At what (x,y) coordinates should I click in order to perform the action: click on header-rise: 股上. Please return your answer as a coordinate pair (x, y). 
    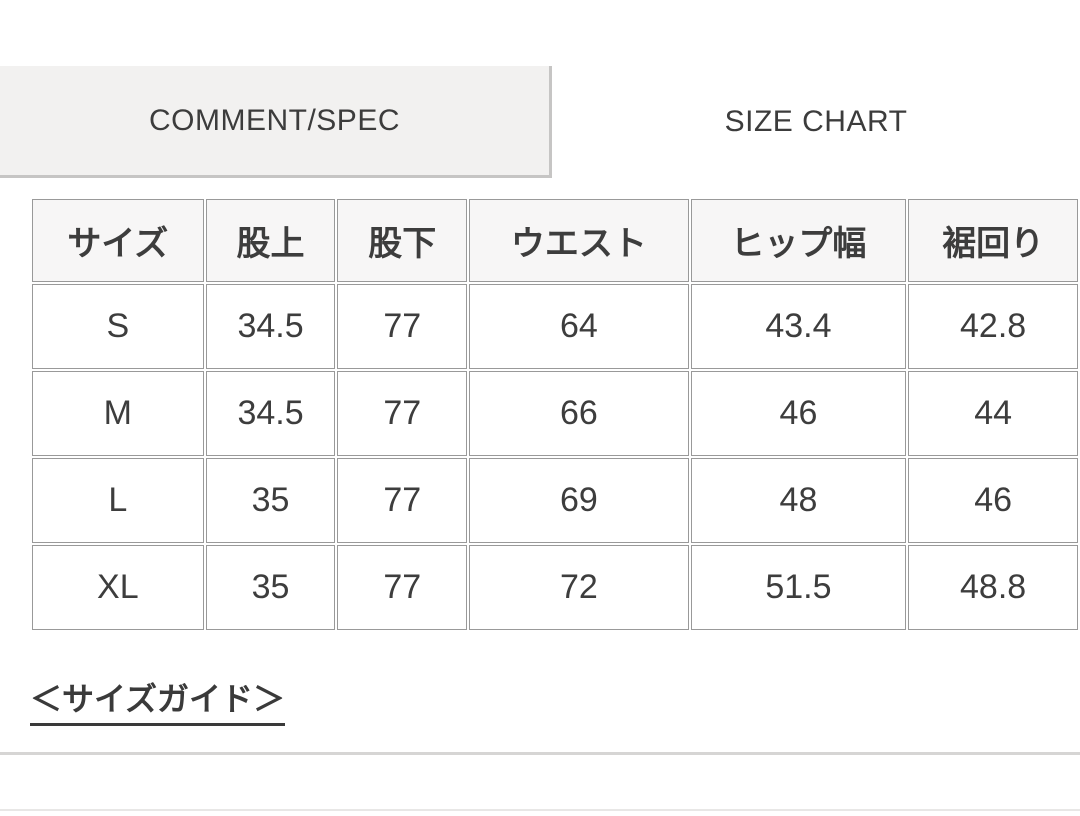
    Looking at the image, I should click on (270, 240).